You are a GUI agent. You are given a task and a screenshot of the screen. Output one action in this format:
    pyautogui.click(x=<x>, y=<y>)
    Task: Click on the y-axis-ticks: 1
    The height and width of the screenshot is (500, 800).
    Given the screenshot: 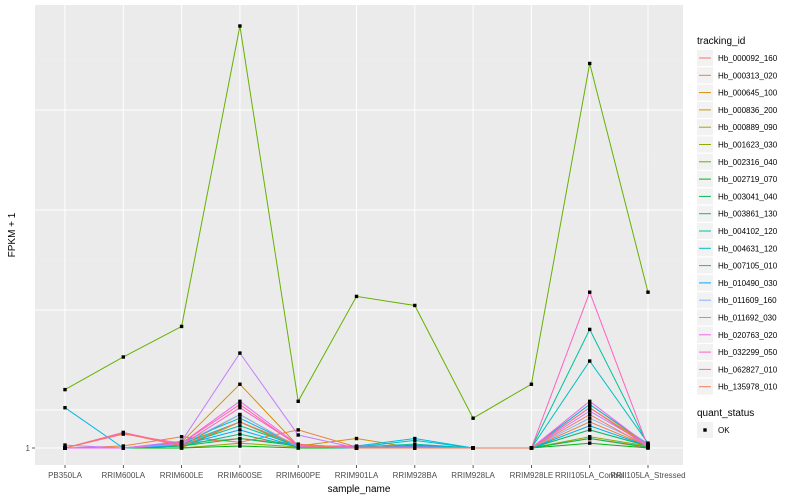 What is the action you would take?
    pyautogui.click(x=30, y=448)
    